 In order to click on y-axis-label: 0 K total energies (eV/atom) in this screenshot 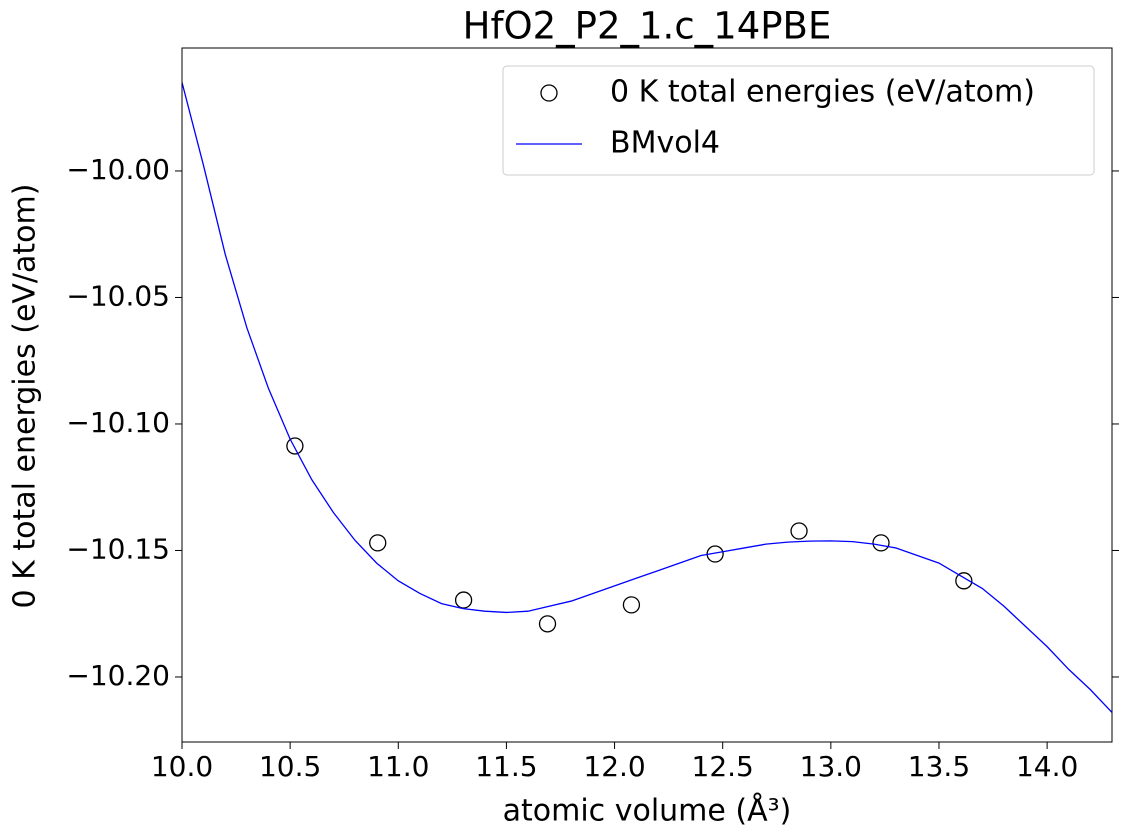, I will do `click(25, 396)`.